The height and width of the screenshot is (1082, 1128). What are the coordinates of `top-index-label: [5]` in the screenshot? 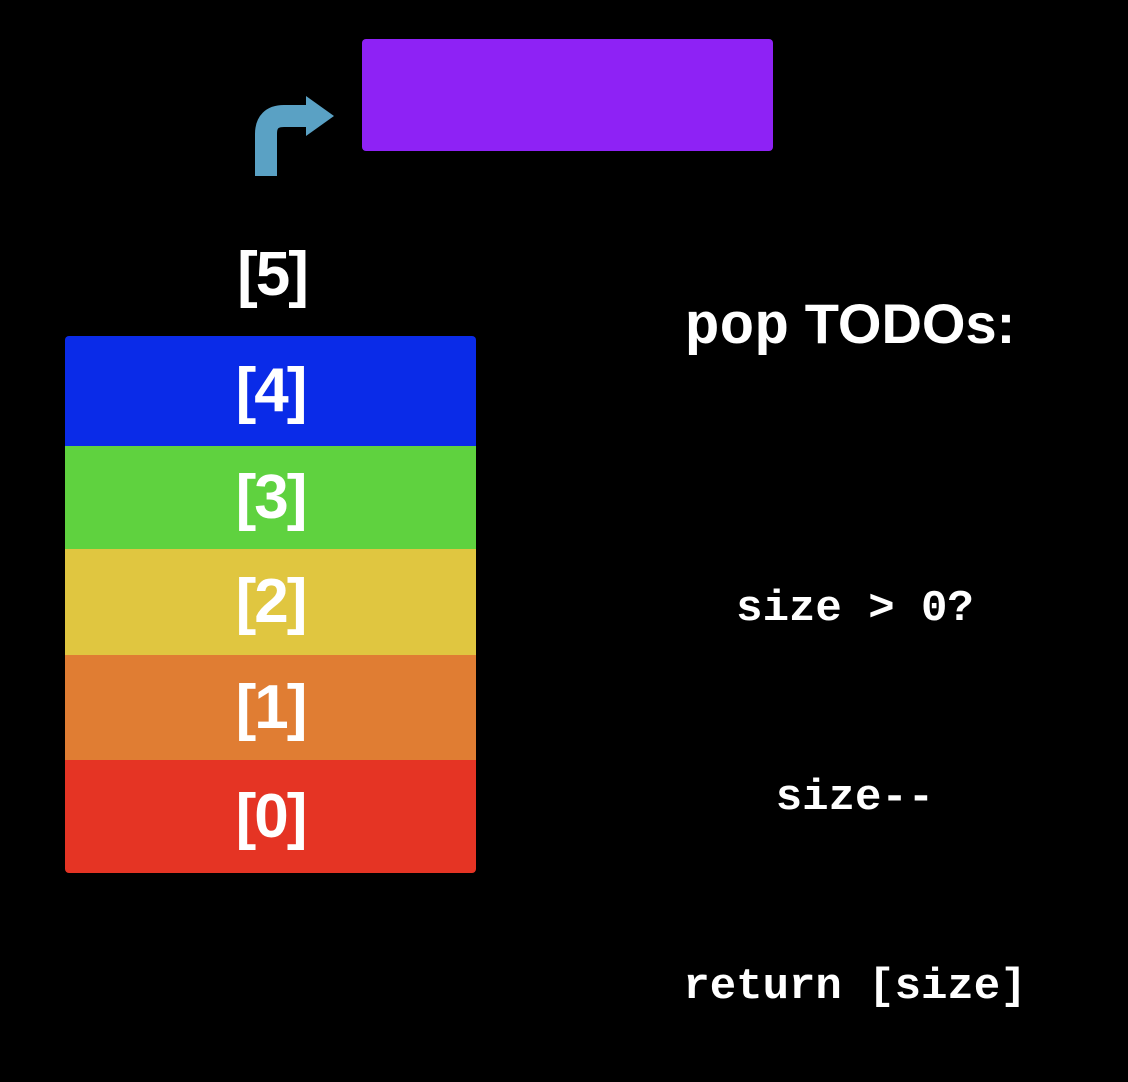 It's located at (273, 274).